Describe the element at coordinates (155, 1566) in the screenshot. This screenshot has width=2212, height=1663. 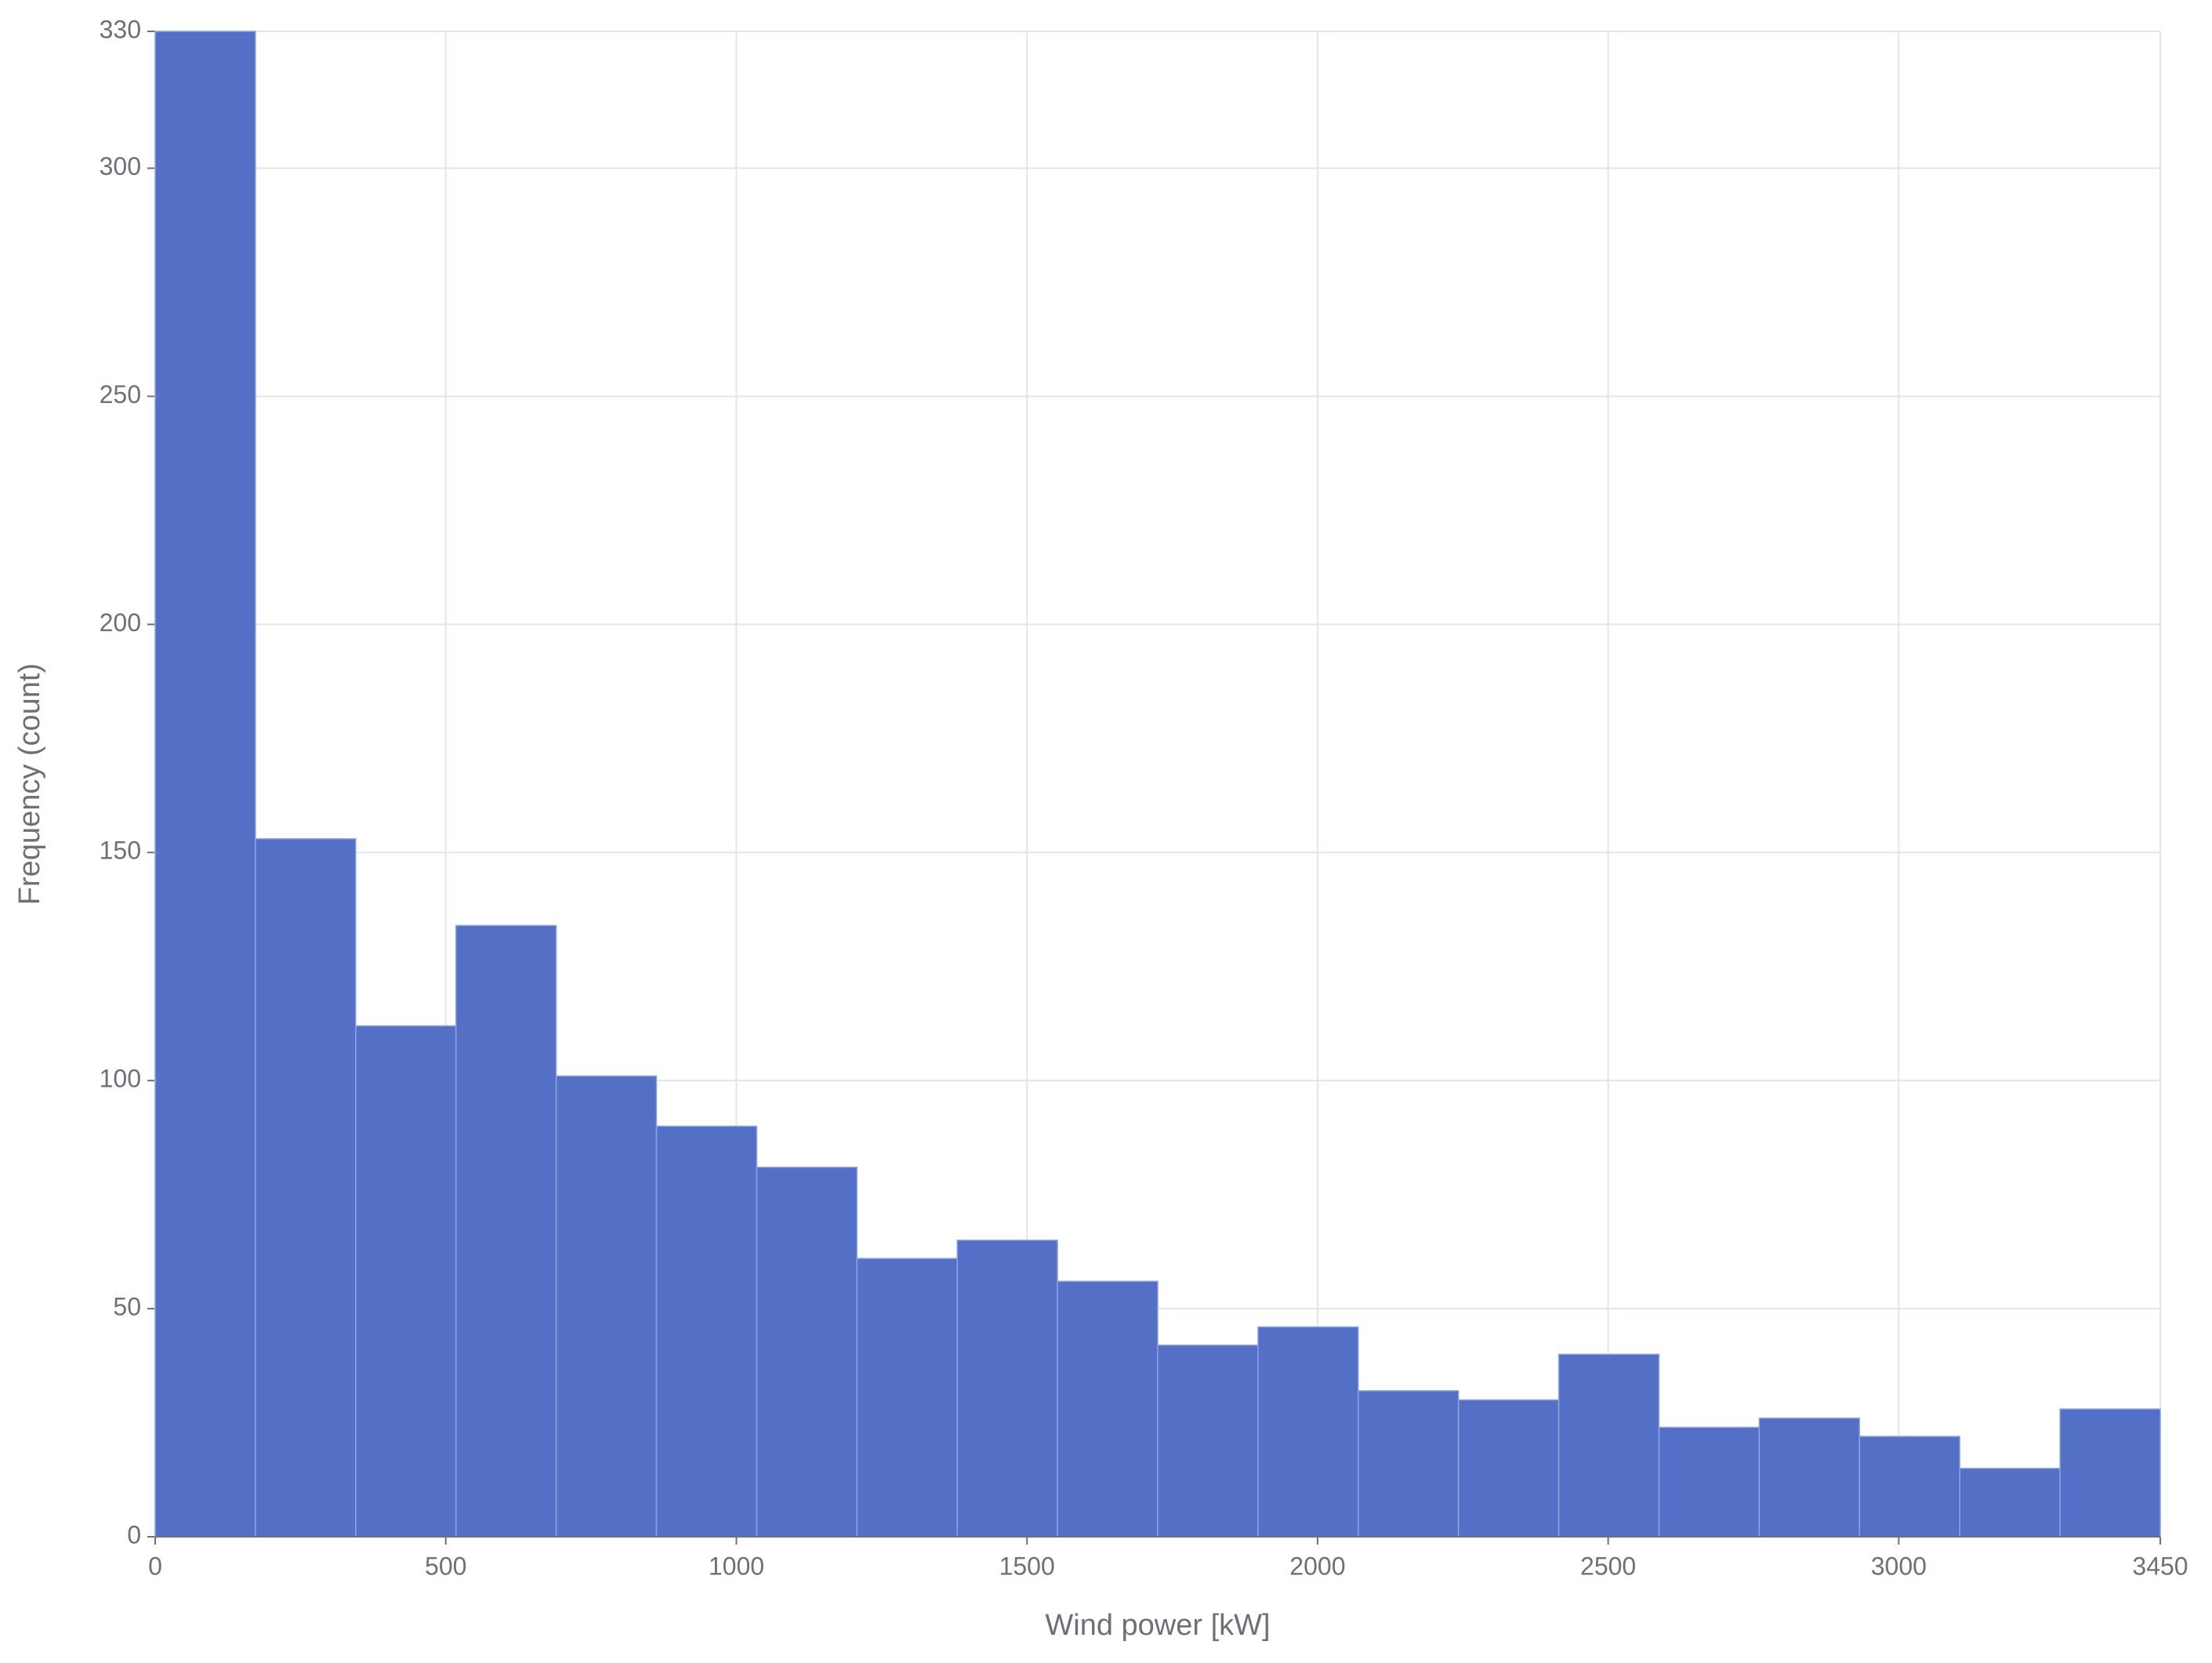
I see `x-tick-label: 0` at that location.